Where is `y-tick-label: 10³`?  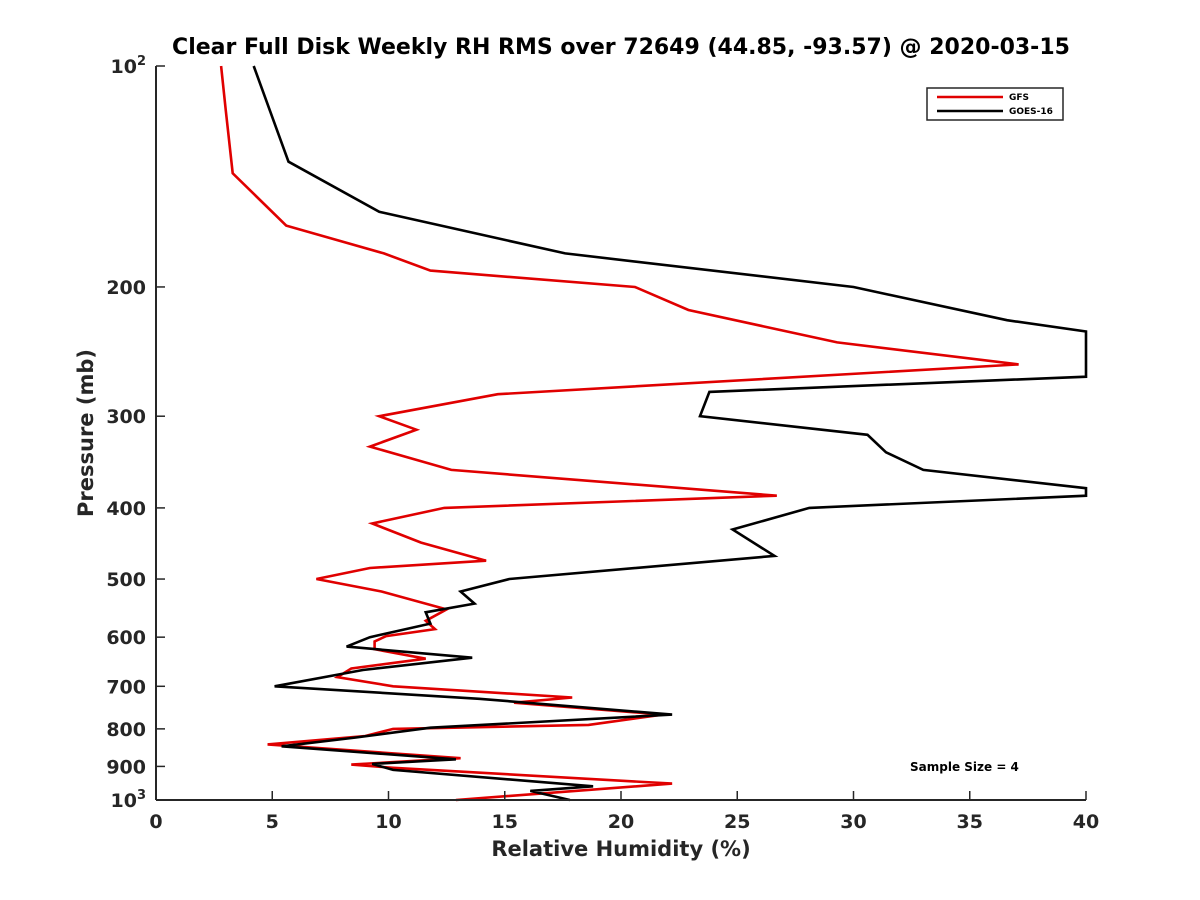
y-tick-label: 10³ is located at coordinates (129, 800).